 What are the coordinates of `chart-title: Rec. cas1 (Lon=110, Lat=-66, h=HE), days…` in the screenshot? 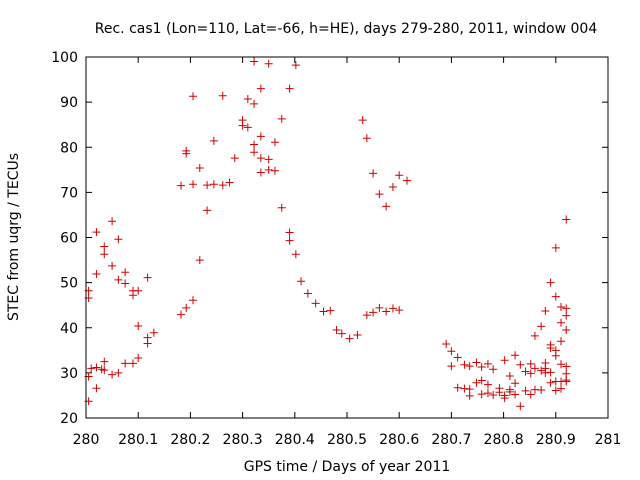 It's located at (346, 29).